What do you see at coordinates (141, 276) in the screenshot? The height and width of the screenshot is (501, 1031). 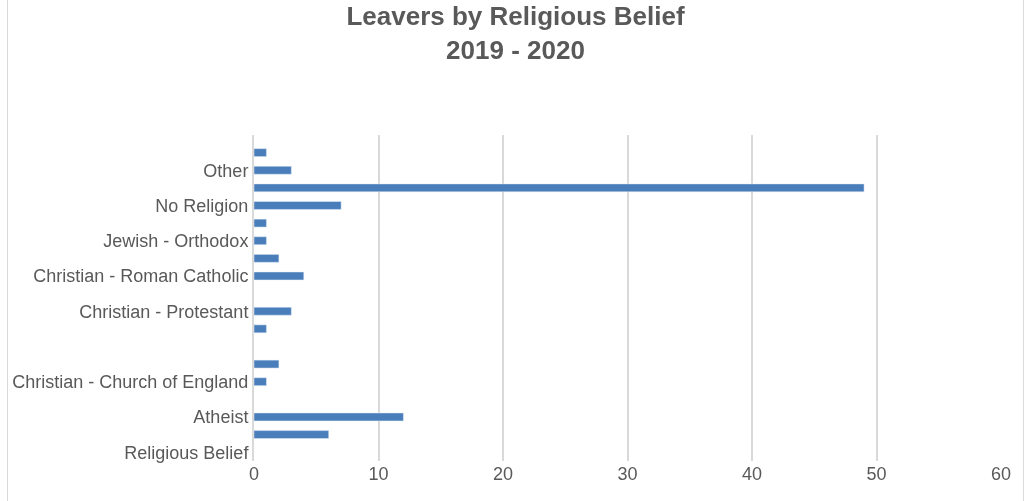 I see `y-tick-label: Christian - Roman Catholic` at bounding box center [141, 276].